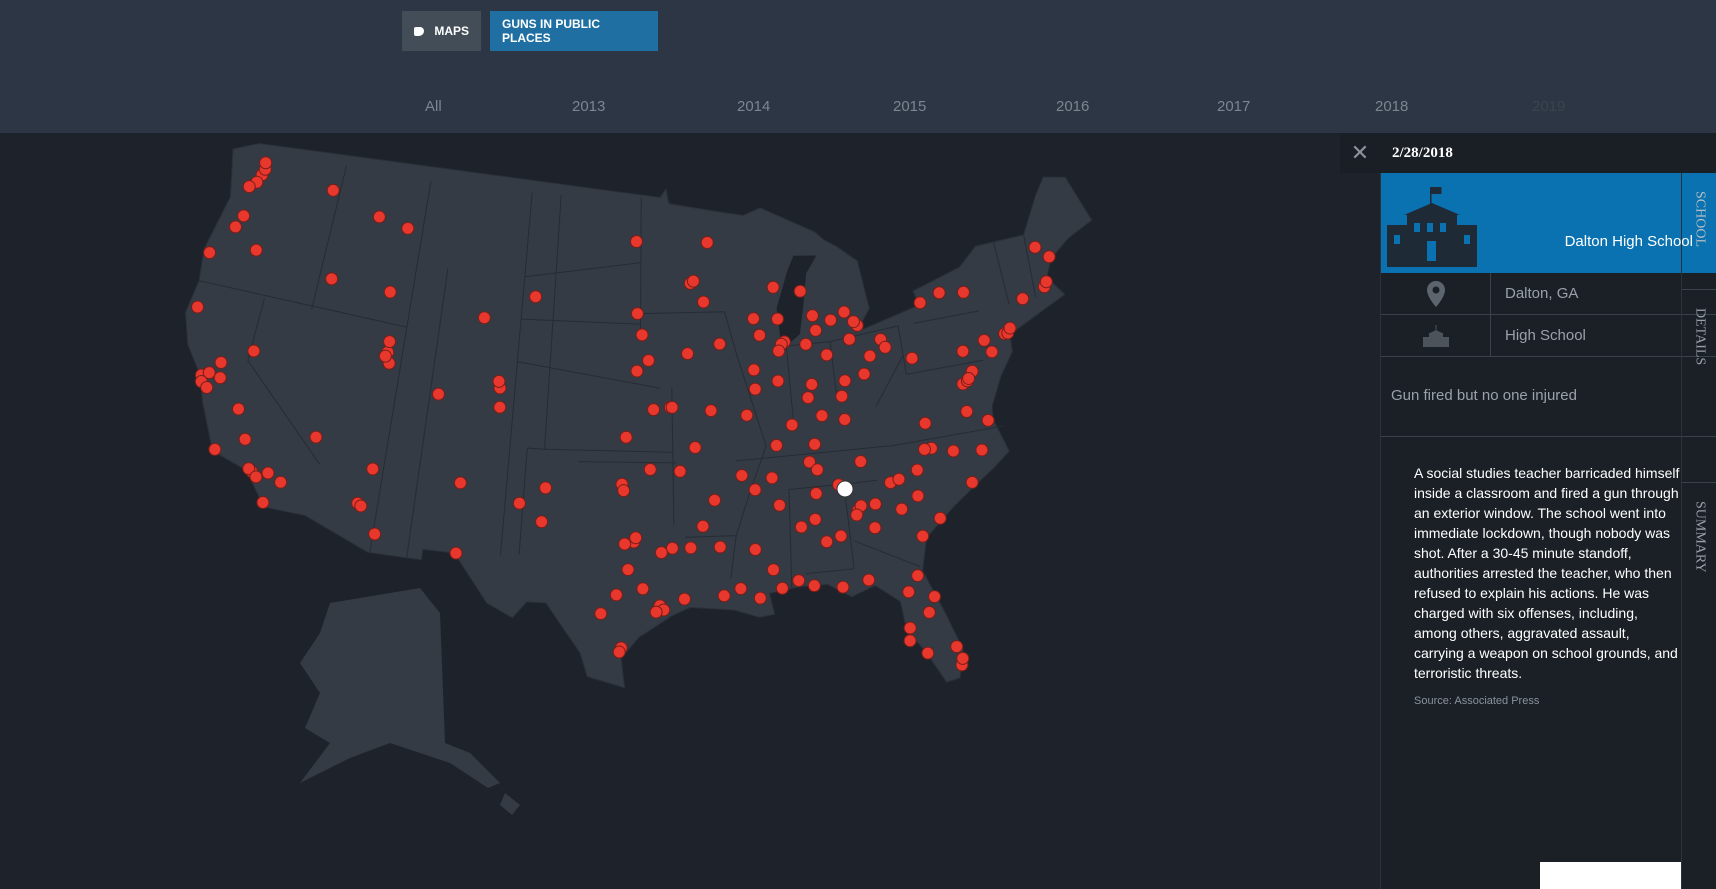 This screenshot has height=889, width=1716. I want to click on year-2018: 2018, so click(1392, 106).